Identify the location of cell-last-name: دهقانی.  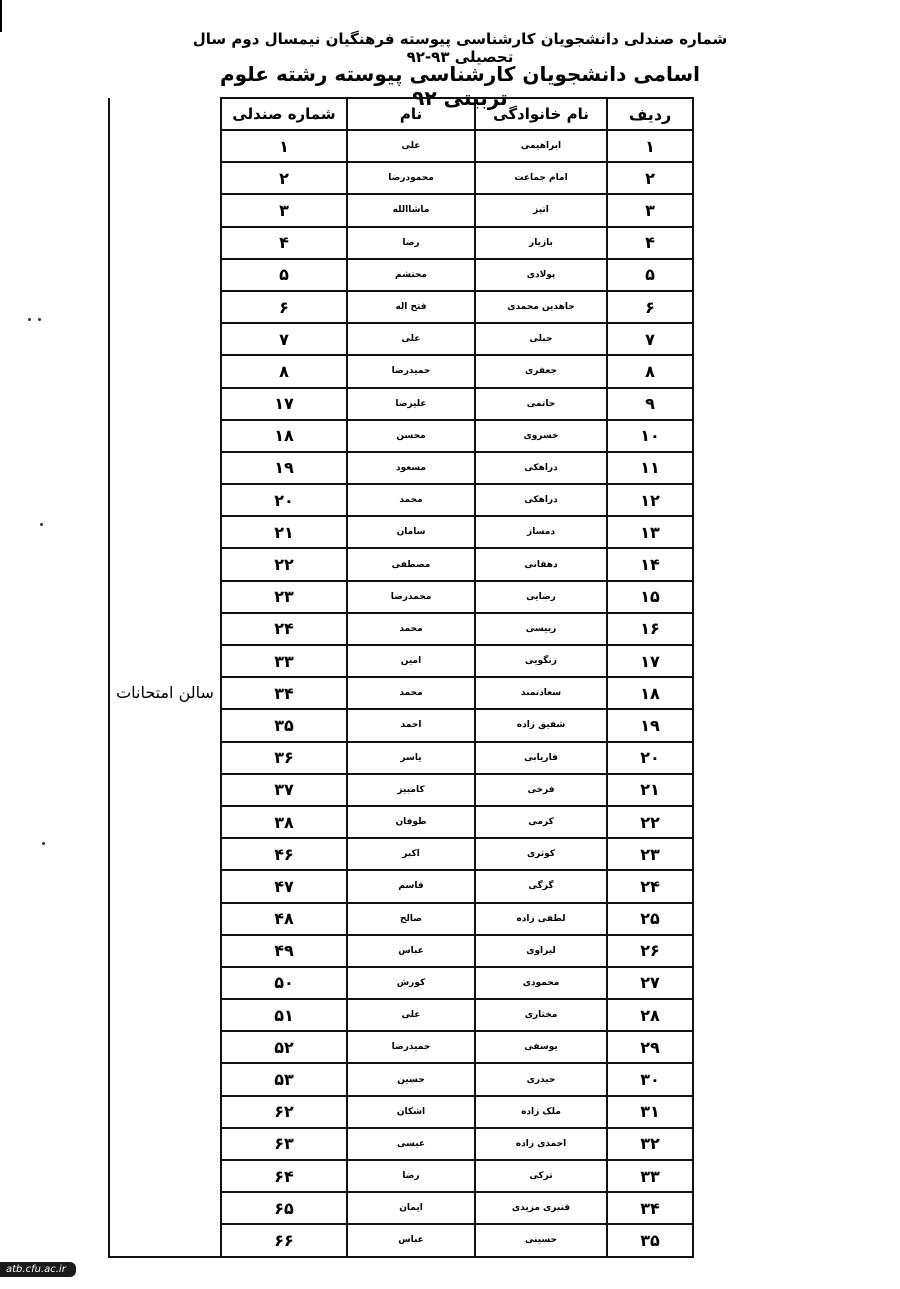
(541, 564).